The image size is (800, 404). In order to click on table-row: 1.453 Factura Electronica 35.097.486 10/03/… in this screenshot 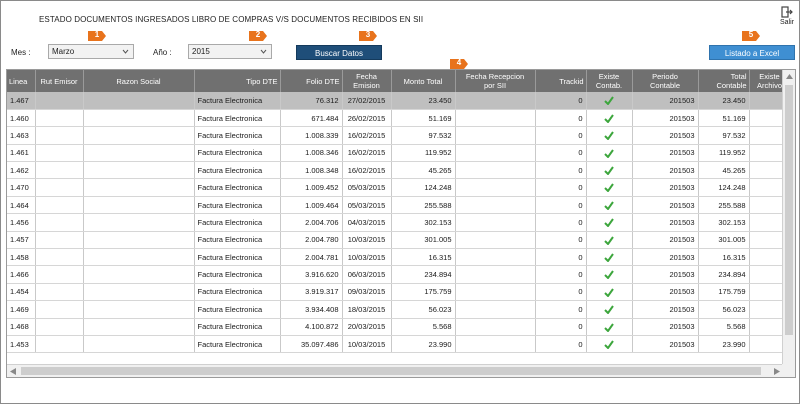, I will do `click(401, 344)`.